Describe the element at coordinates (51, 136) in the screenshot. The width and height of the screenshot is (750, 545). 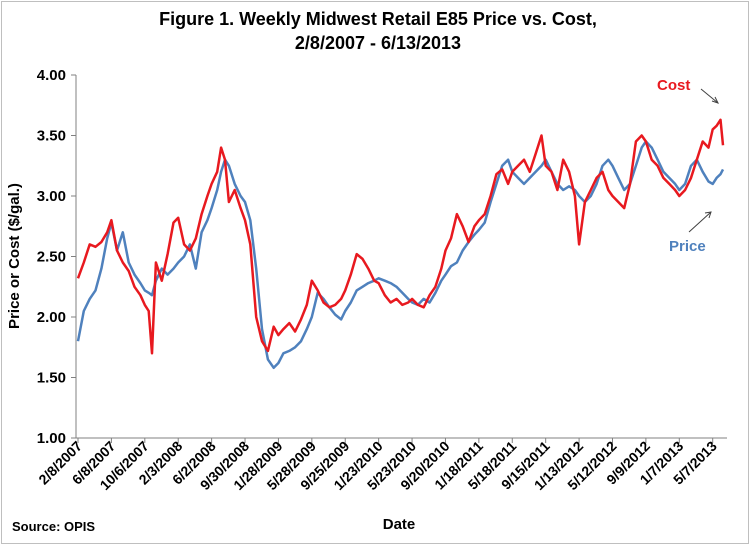
I see `y-tick-label-5: 3.50` at that location.